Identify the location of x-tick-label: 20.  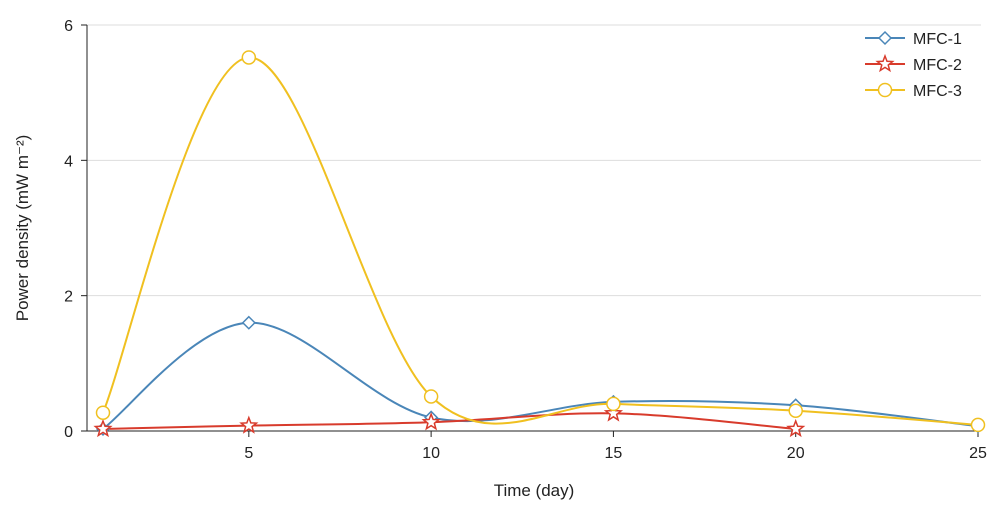
(796, 453).